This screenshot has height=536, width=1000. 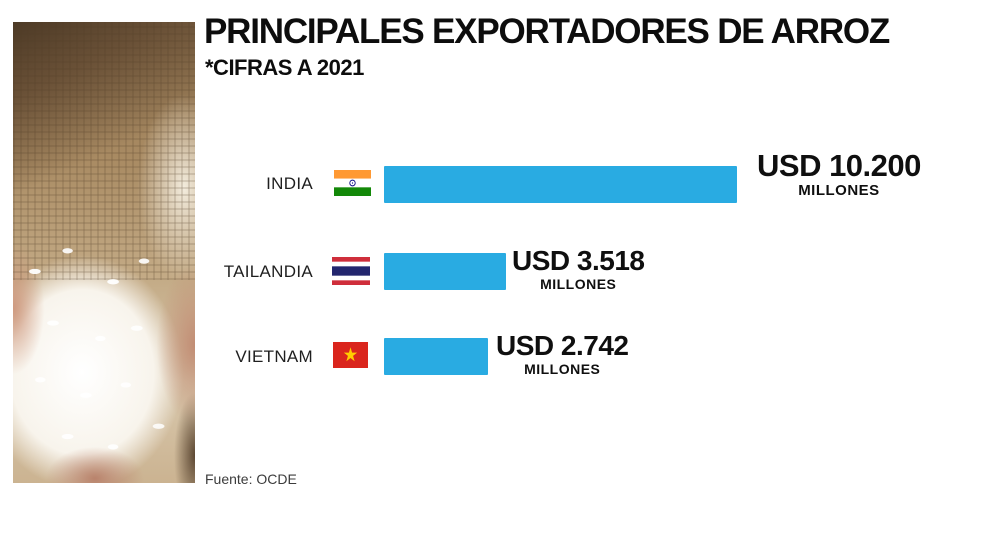 What do you see at coordinates (289, 183) in the screenshot?
I see `category-label-india: INDIA` at bounding box center [289, 183].